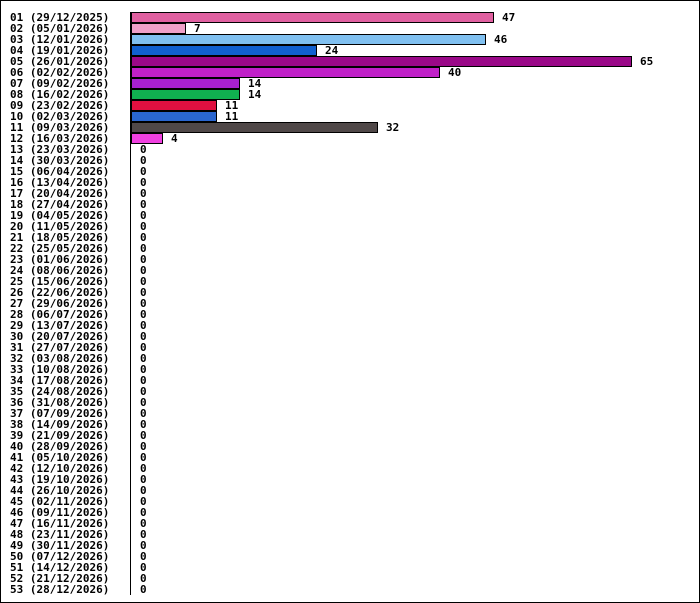  What do you see at coordinates (59, 105) in the screenshot?
I see `category-label: 09 (23/02/2026)` at bounding box center [59, 105].